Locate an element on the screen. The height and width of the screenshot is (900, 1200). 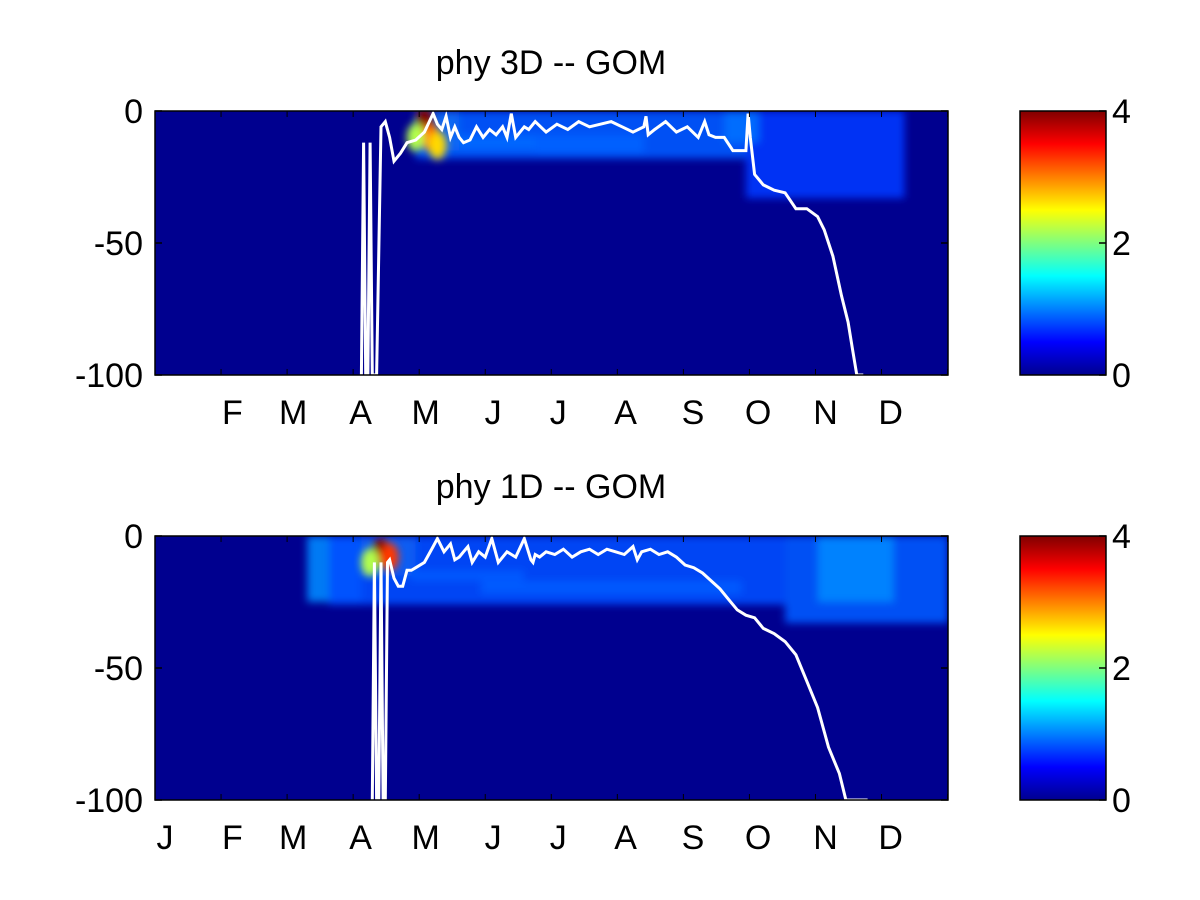
chart-title: phy 1D -- GOM is located at coordinates (551, 487).